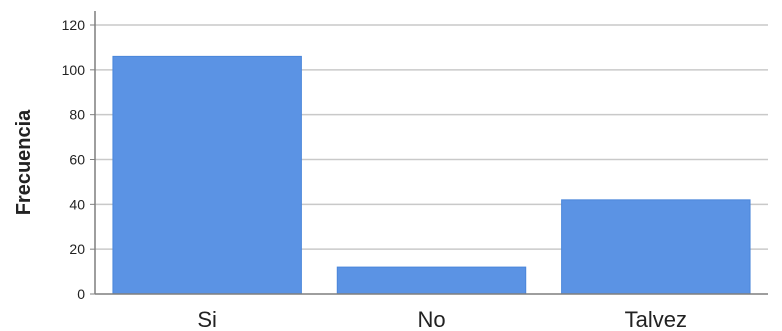 Image resolution: width=782 pixels, height=331 pixels. Describe the element at coordinates (77, 115) in the screenshot. I see `y-tick-label: 80` at that location.